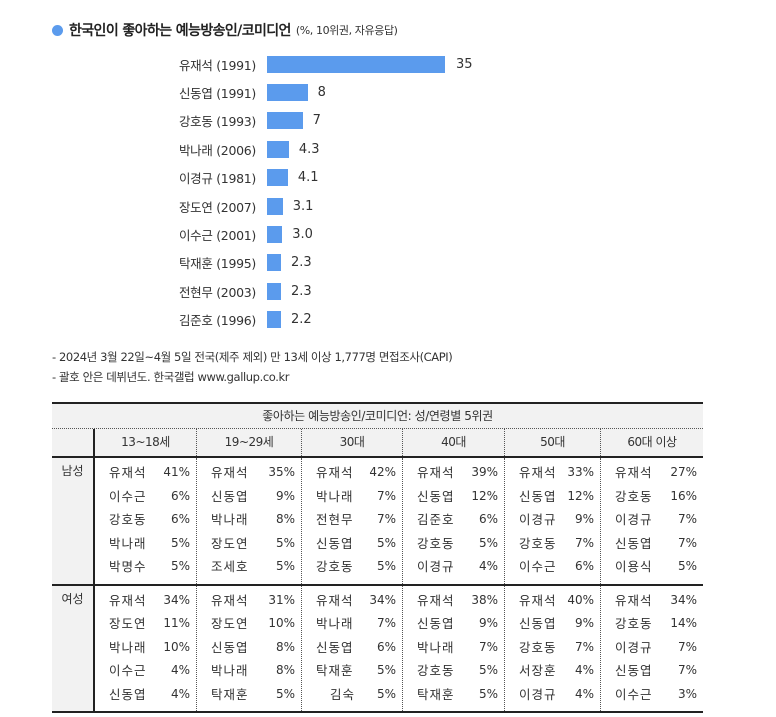  Describe the element at coordinates (552, 695) in the screenshot. I see `table-row: 이경규 4%` at that location.